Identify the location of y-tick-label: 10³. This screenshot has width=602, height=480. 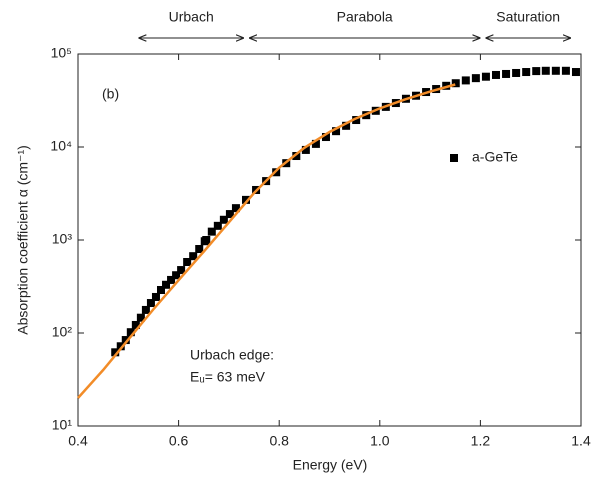
(62, 239).